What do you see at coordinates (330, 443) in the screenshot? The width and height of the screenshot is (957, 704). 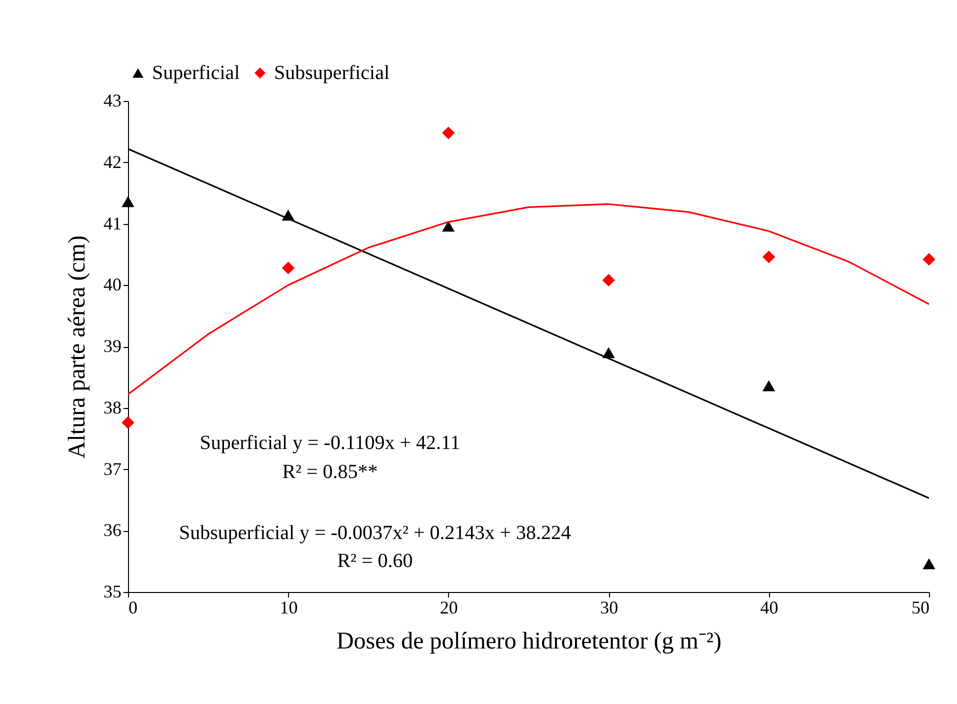 I see `annotation: Superficial y = -0.1109x + 42.11` at bounding box center [330, 443].